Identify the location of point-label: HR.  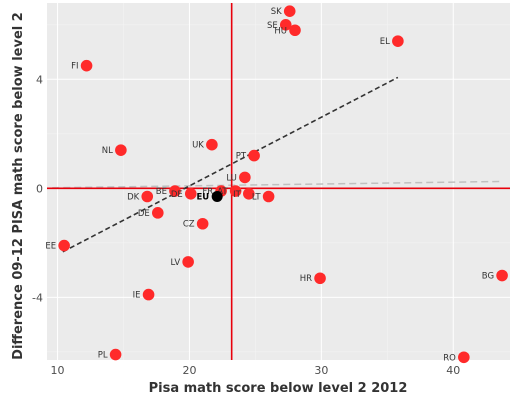
(306, 279).